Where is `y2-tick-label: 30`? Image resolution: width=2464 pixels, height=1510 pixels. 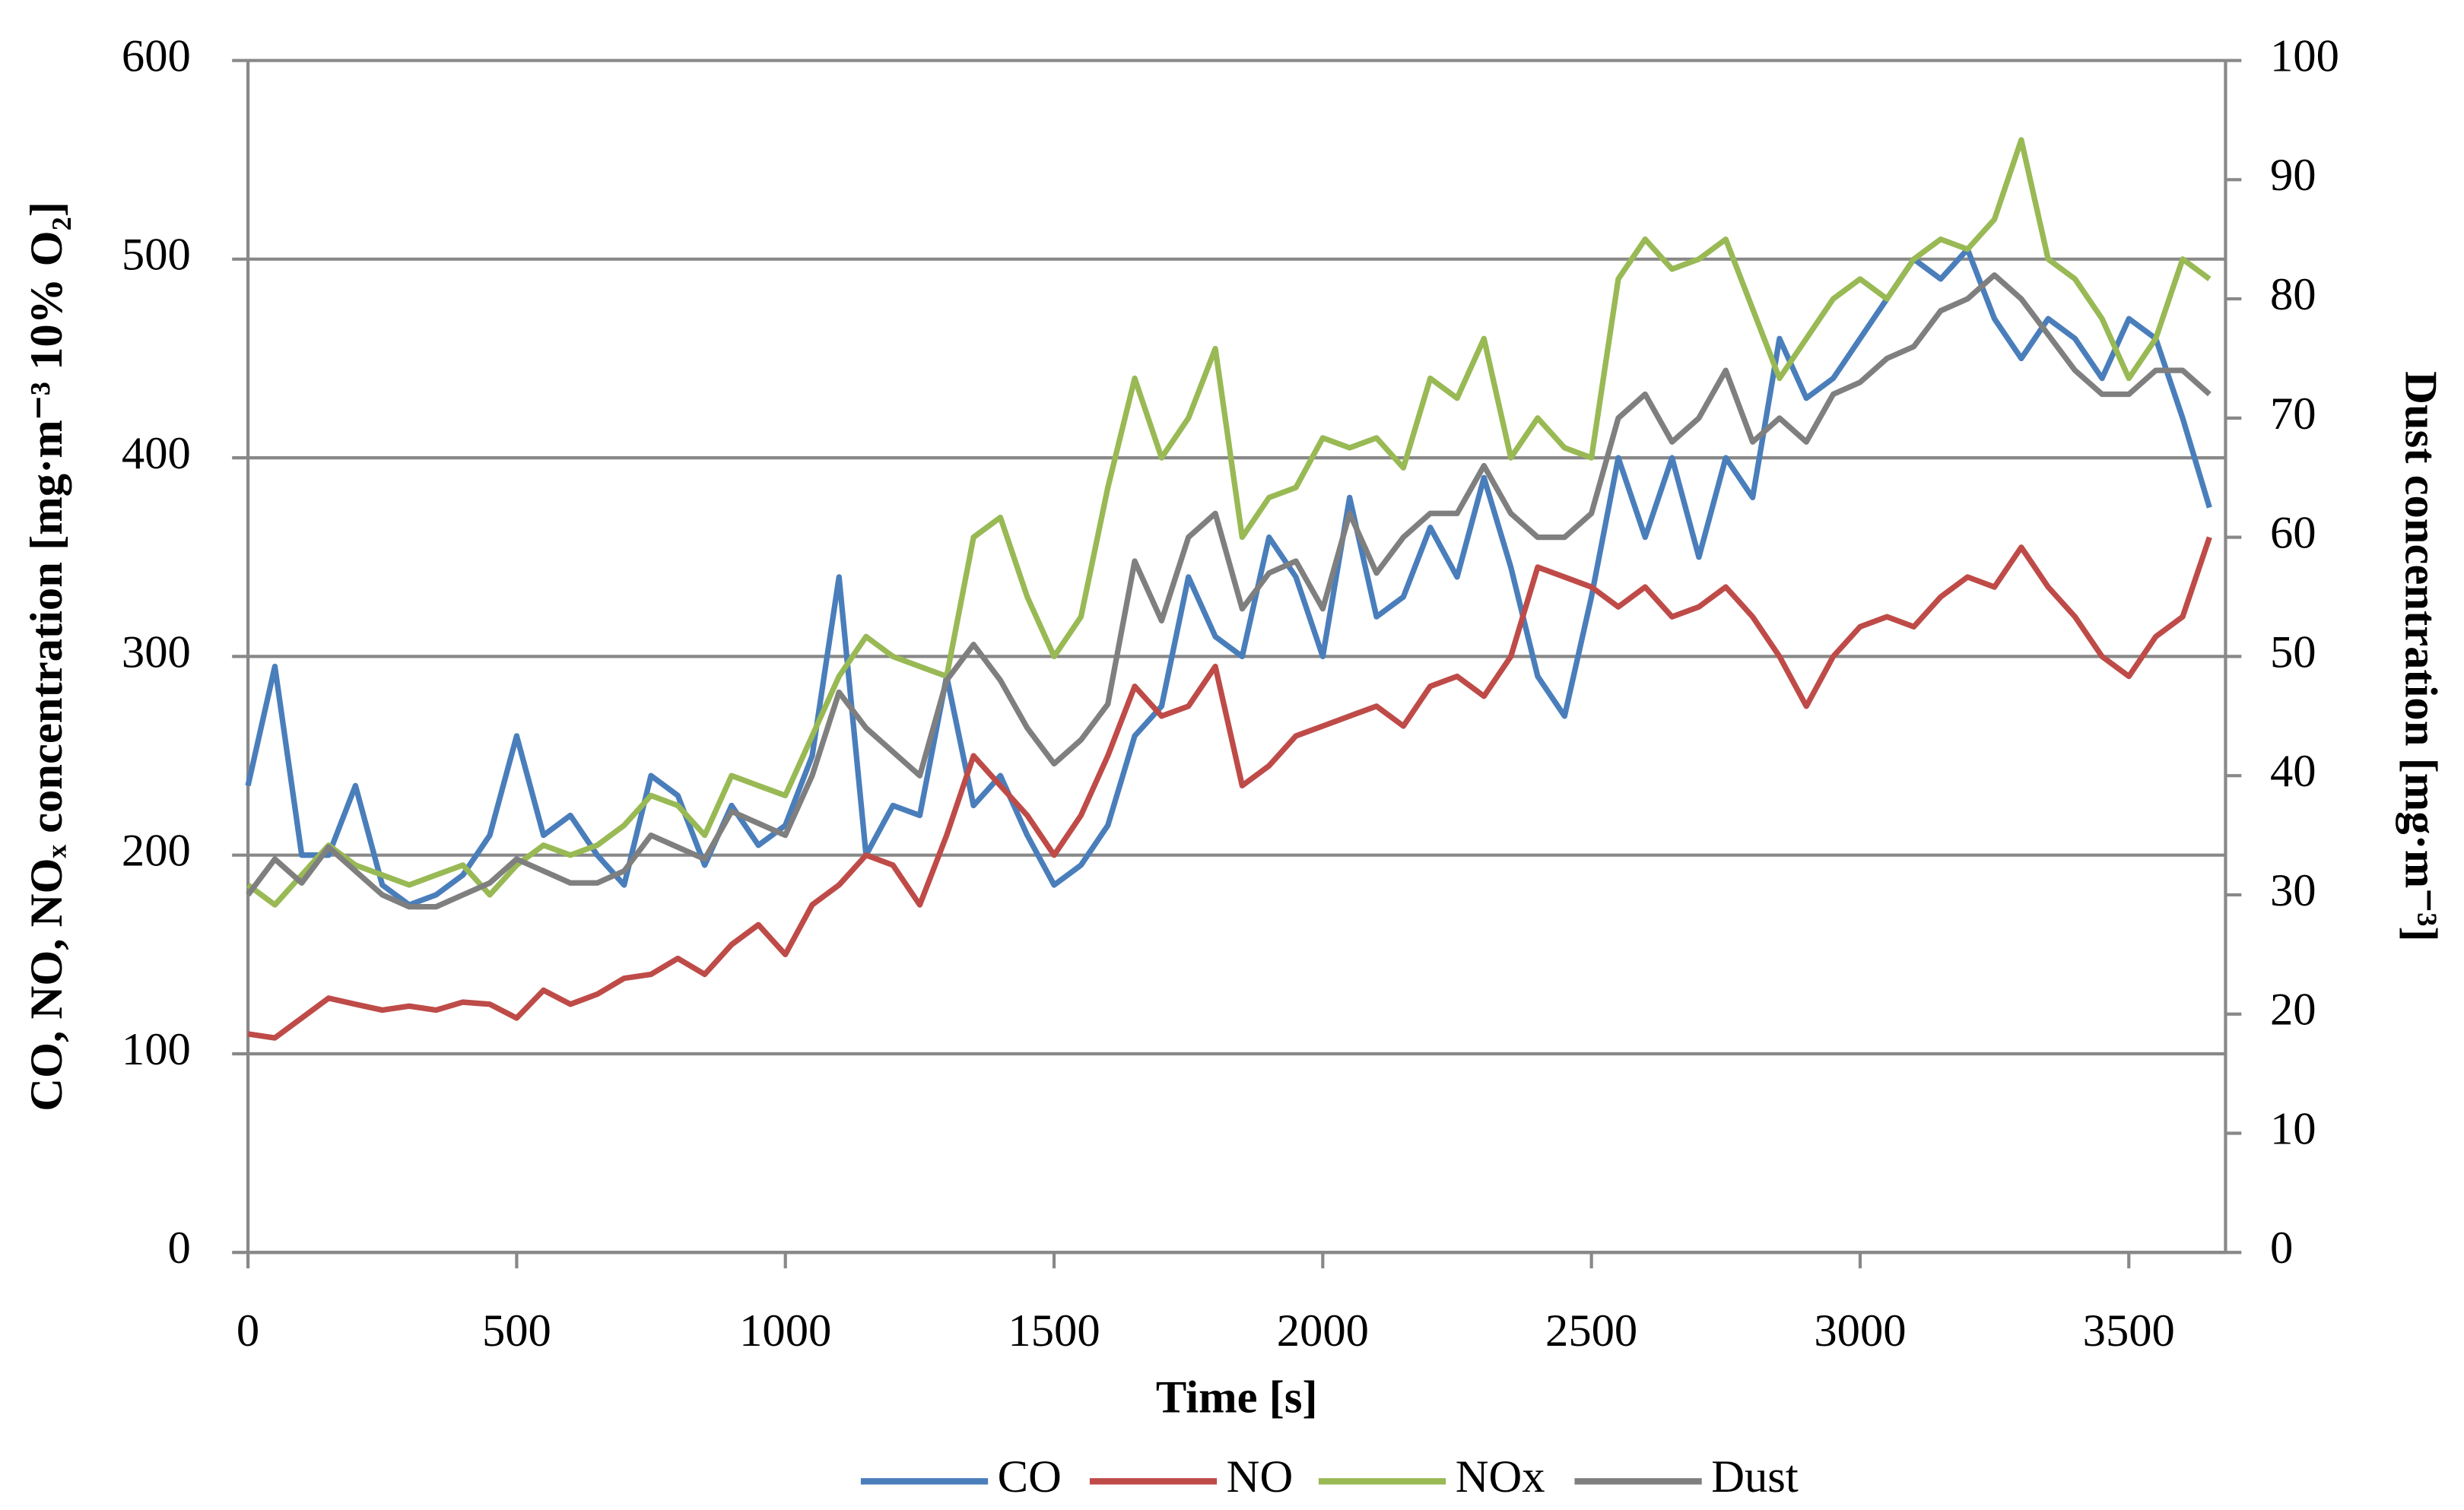 y2-tick-label: 30 is located at coordinates (2293, 890).